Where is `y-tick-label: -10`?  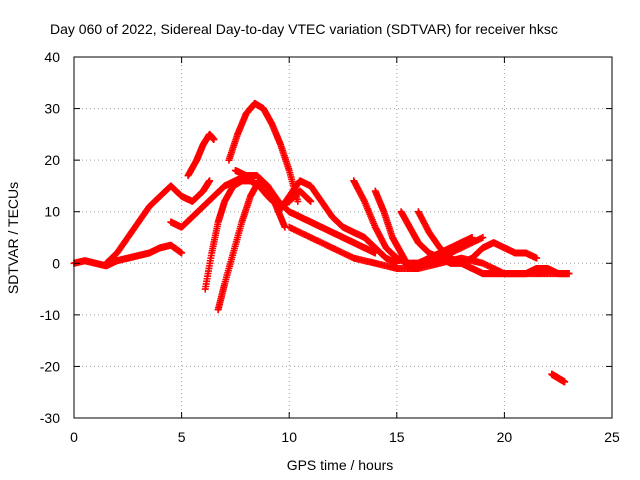 y-tick-label: -10 is located at coordinates (50, 315).